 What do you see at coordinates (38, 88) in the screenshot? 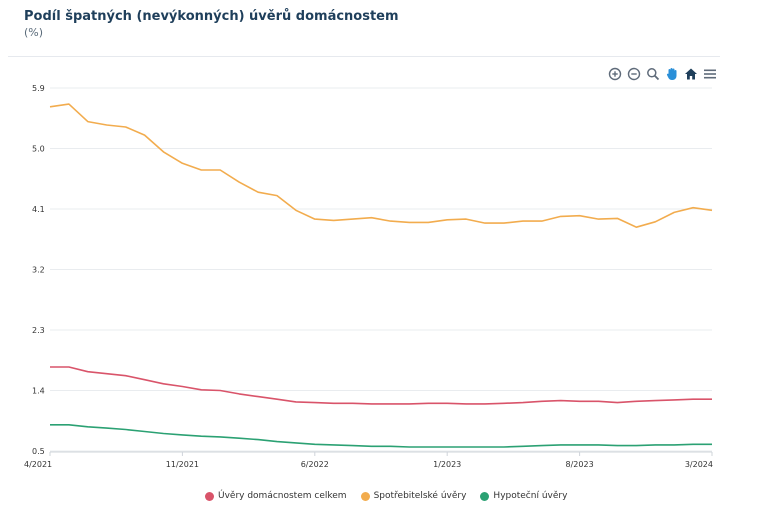
I see `y-tick-label: 5.9` at bounding box center [38, 88].